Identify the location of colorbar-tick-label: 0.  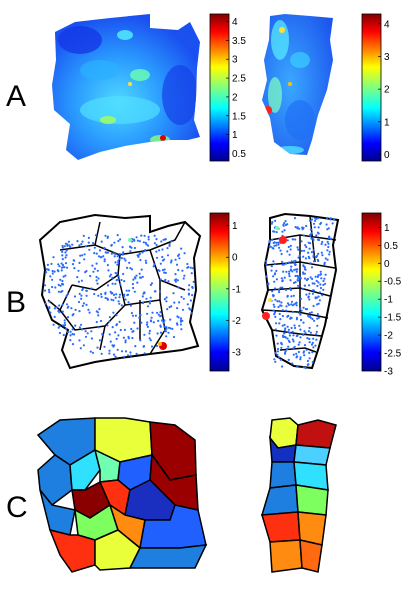
(387, 155).